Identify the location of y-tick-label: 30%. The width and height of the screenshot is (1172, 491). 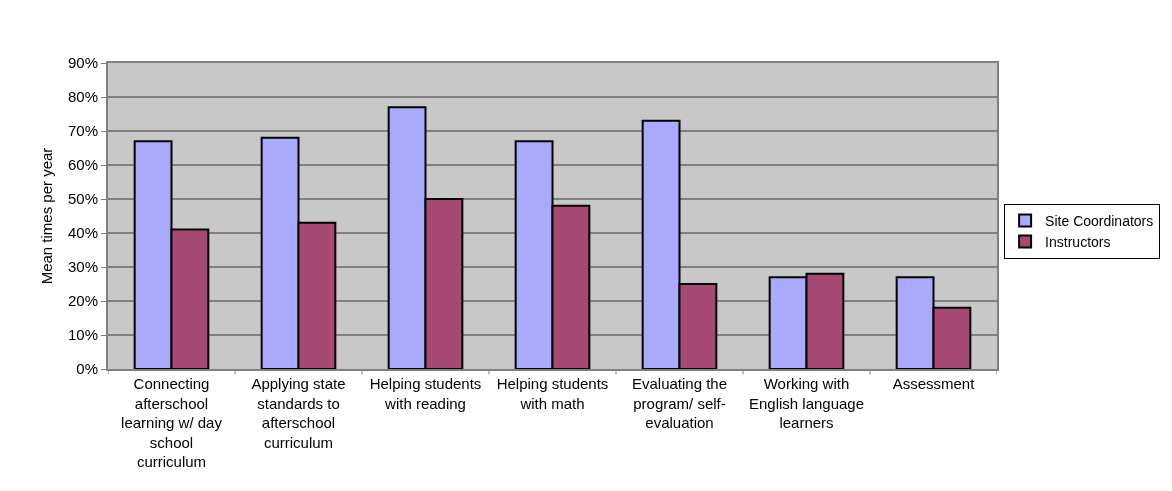
(82, 267).